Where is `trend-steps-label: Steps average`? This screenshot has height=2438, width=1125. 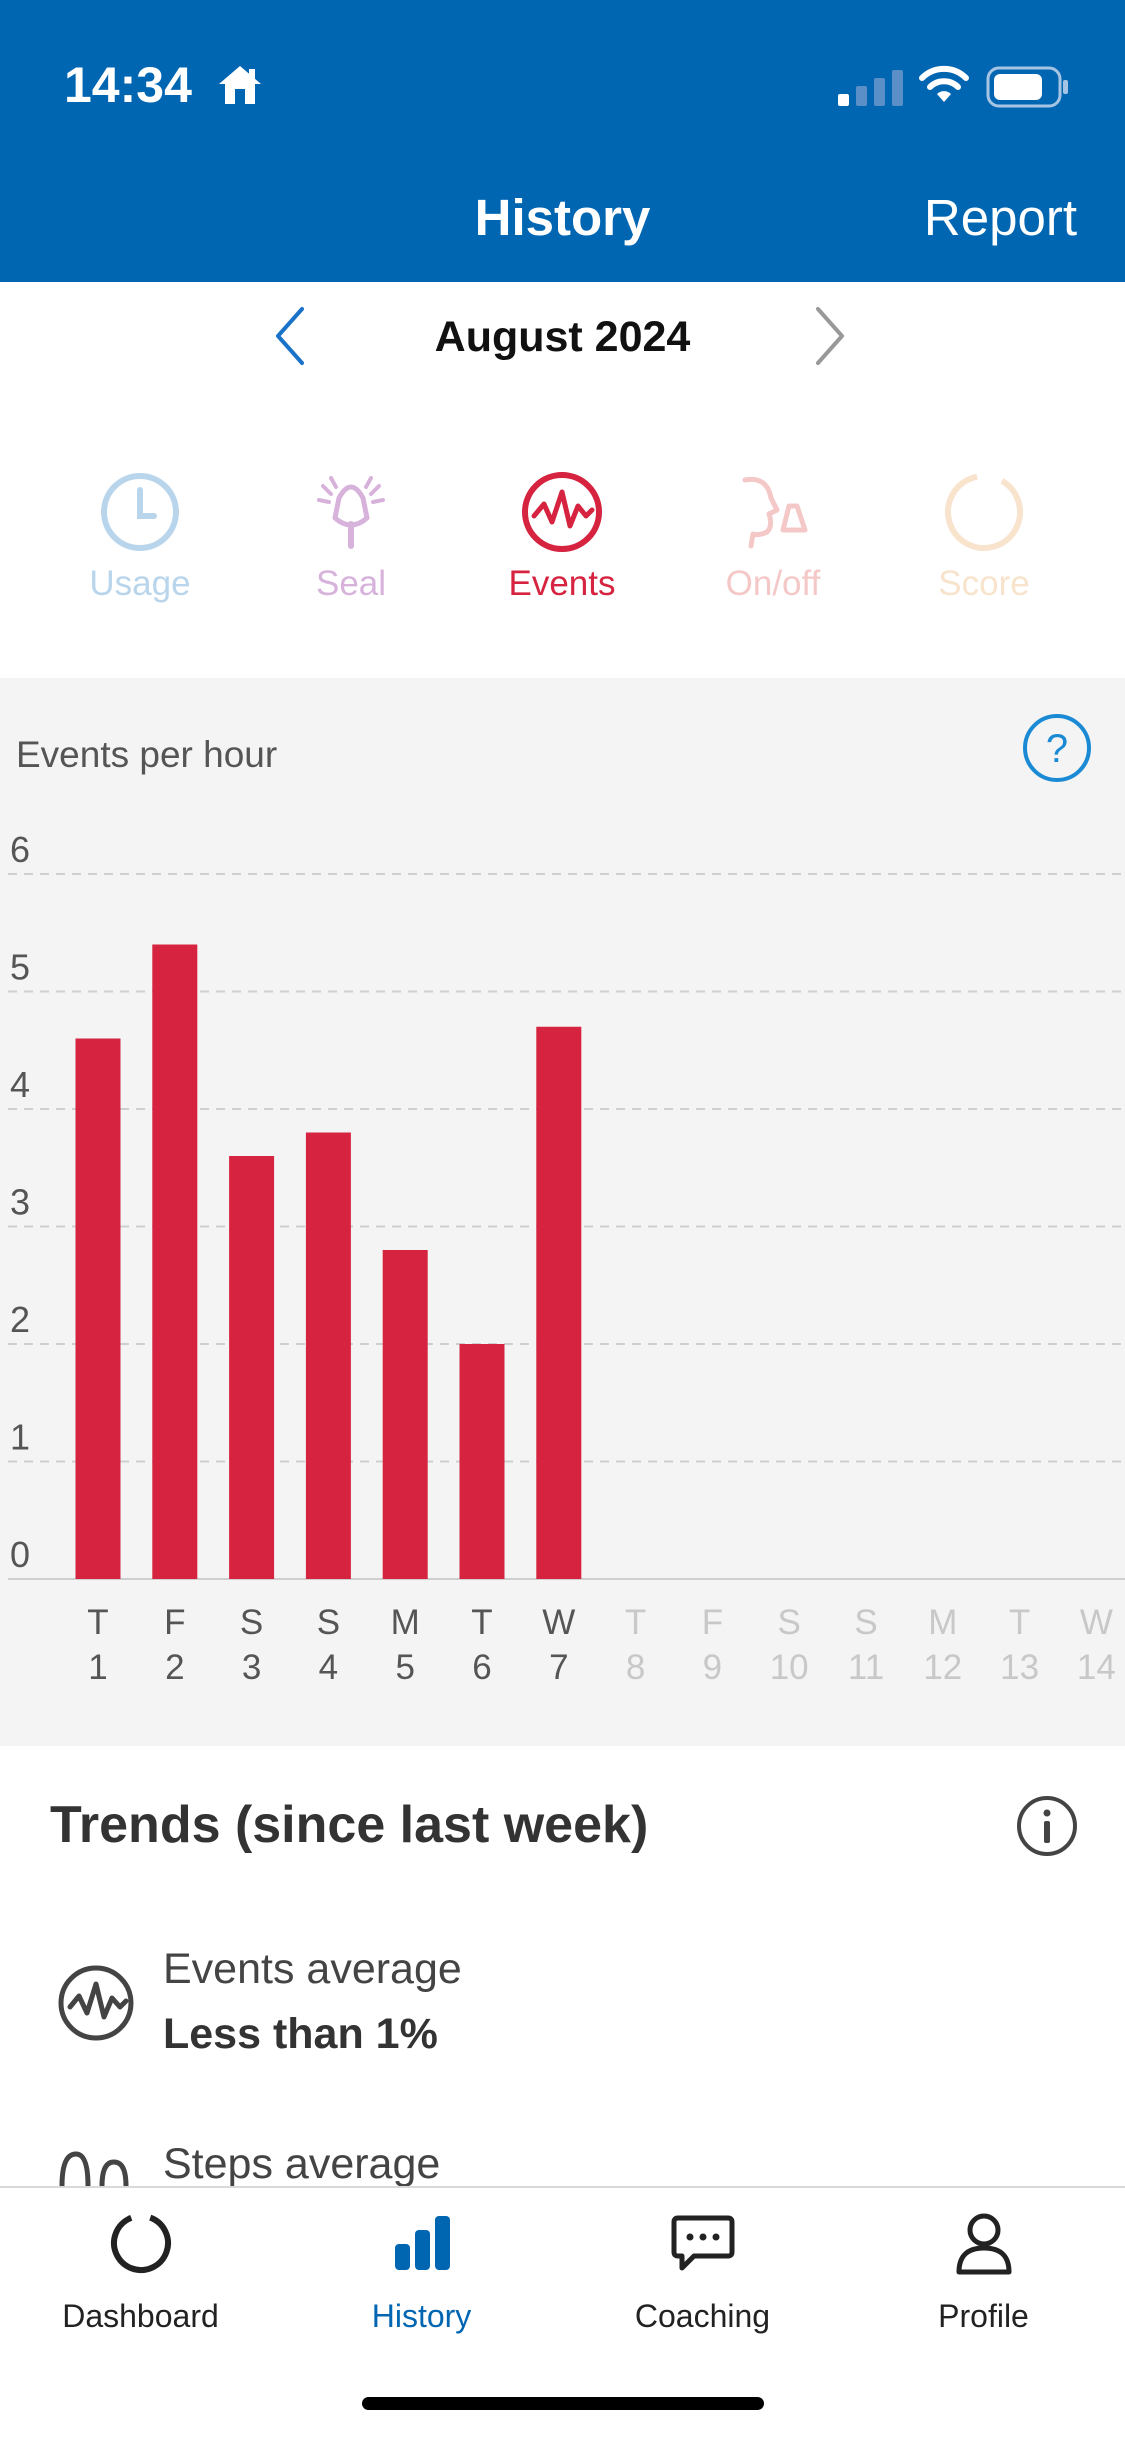 trend-steps-label: Steps average is located at coordinates (302, 2164).